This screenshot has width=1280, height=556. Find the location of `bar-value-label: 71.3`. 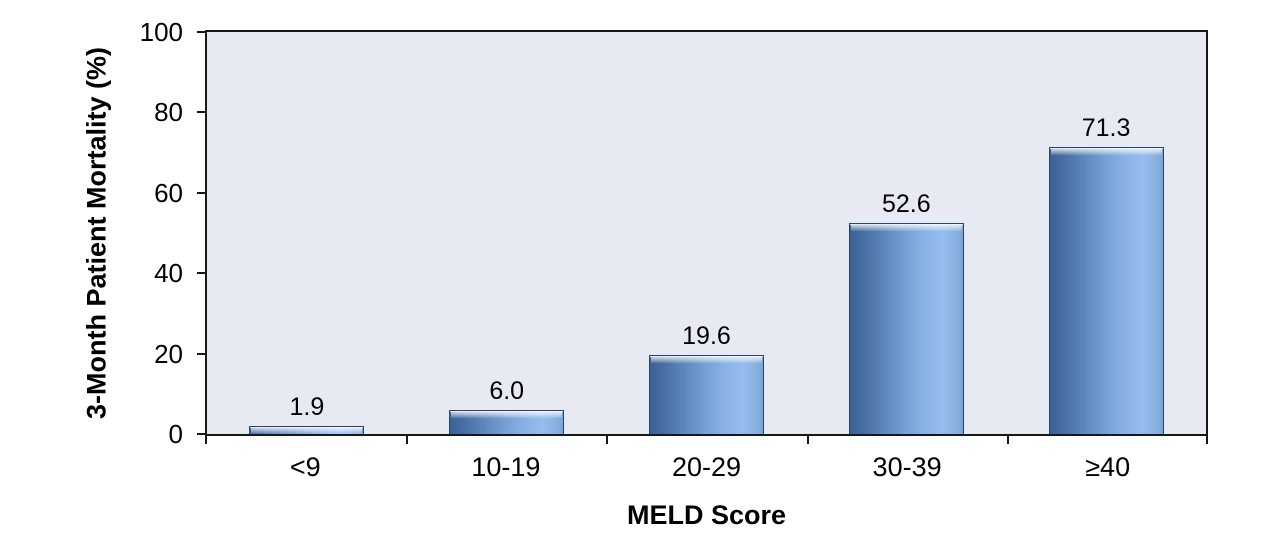

bar-value-label: 71.3 is located at coordinates (1106, 128).